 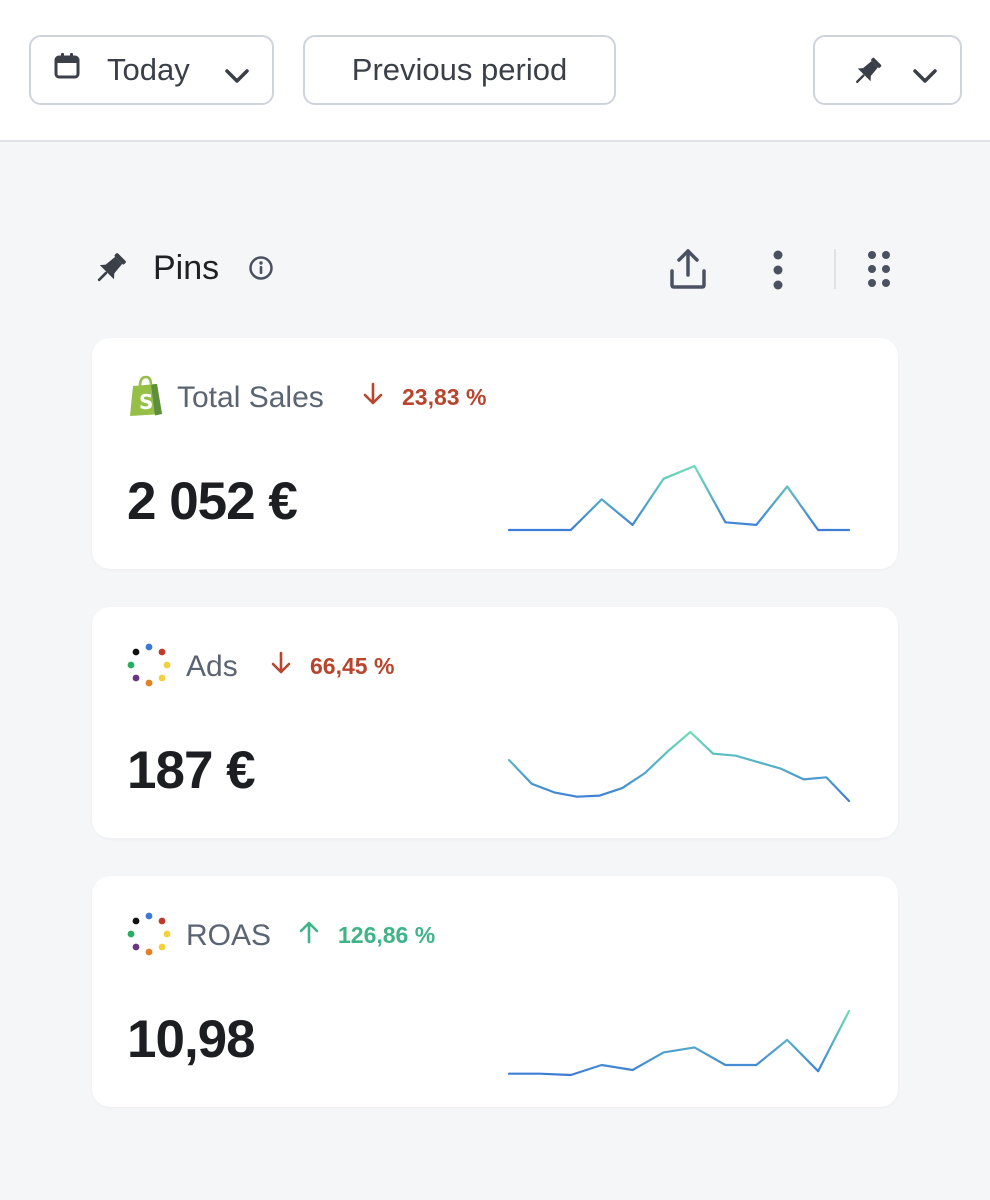 I want to click on arrow-up-icon, so click(x=309, y=935).